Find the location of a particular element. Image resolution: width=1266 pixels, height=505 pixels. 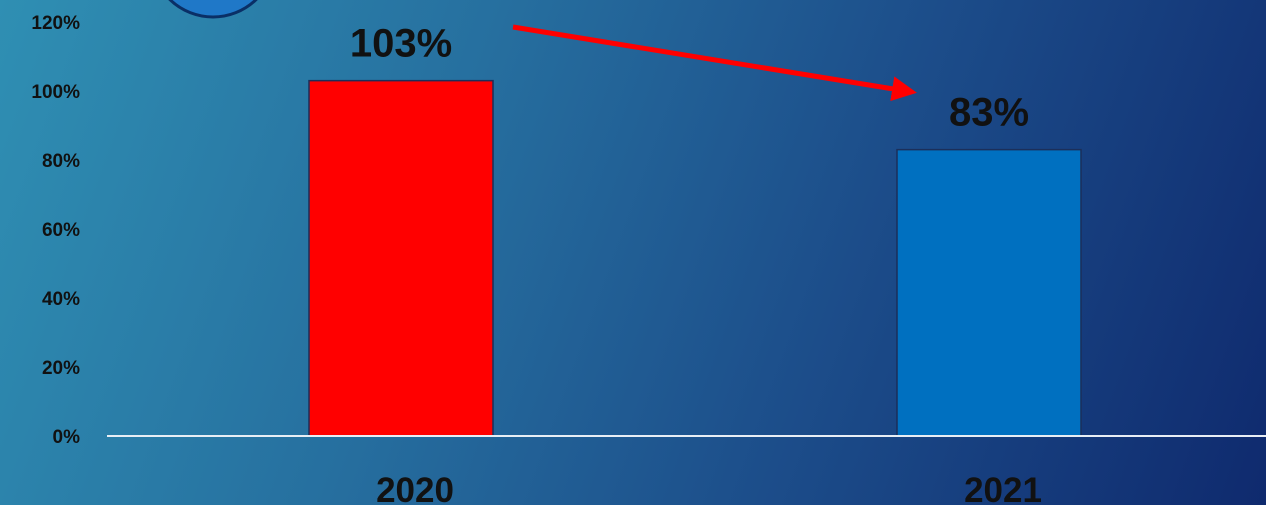

decorative-badge-circle is located at coordinates (213, 9).